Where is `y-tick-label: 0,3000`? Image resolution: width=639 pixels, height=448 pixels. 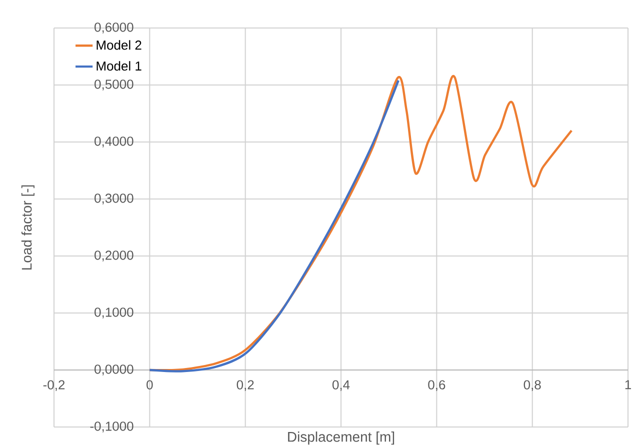 y-tick-label: 0,3000 is located at coordinates (114, 199).